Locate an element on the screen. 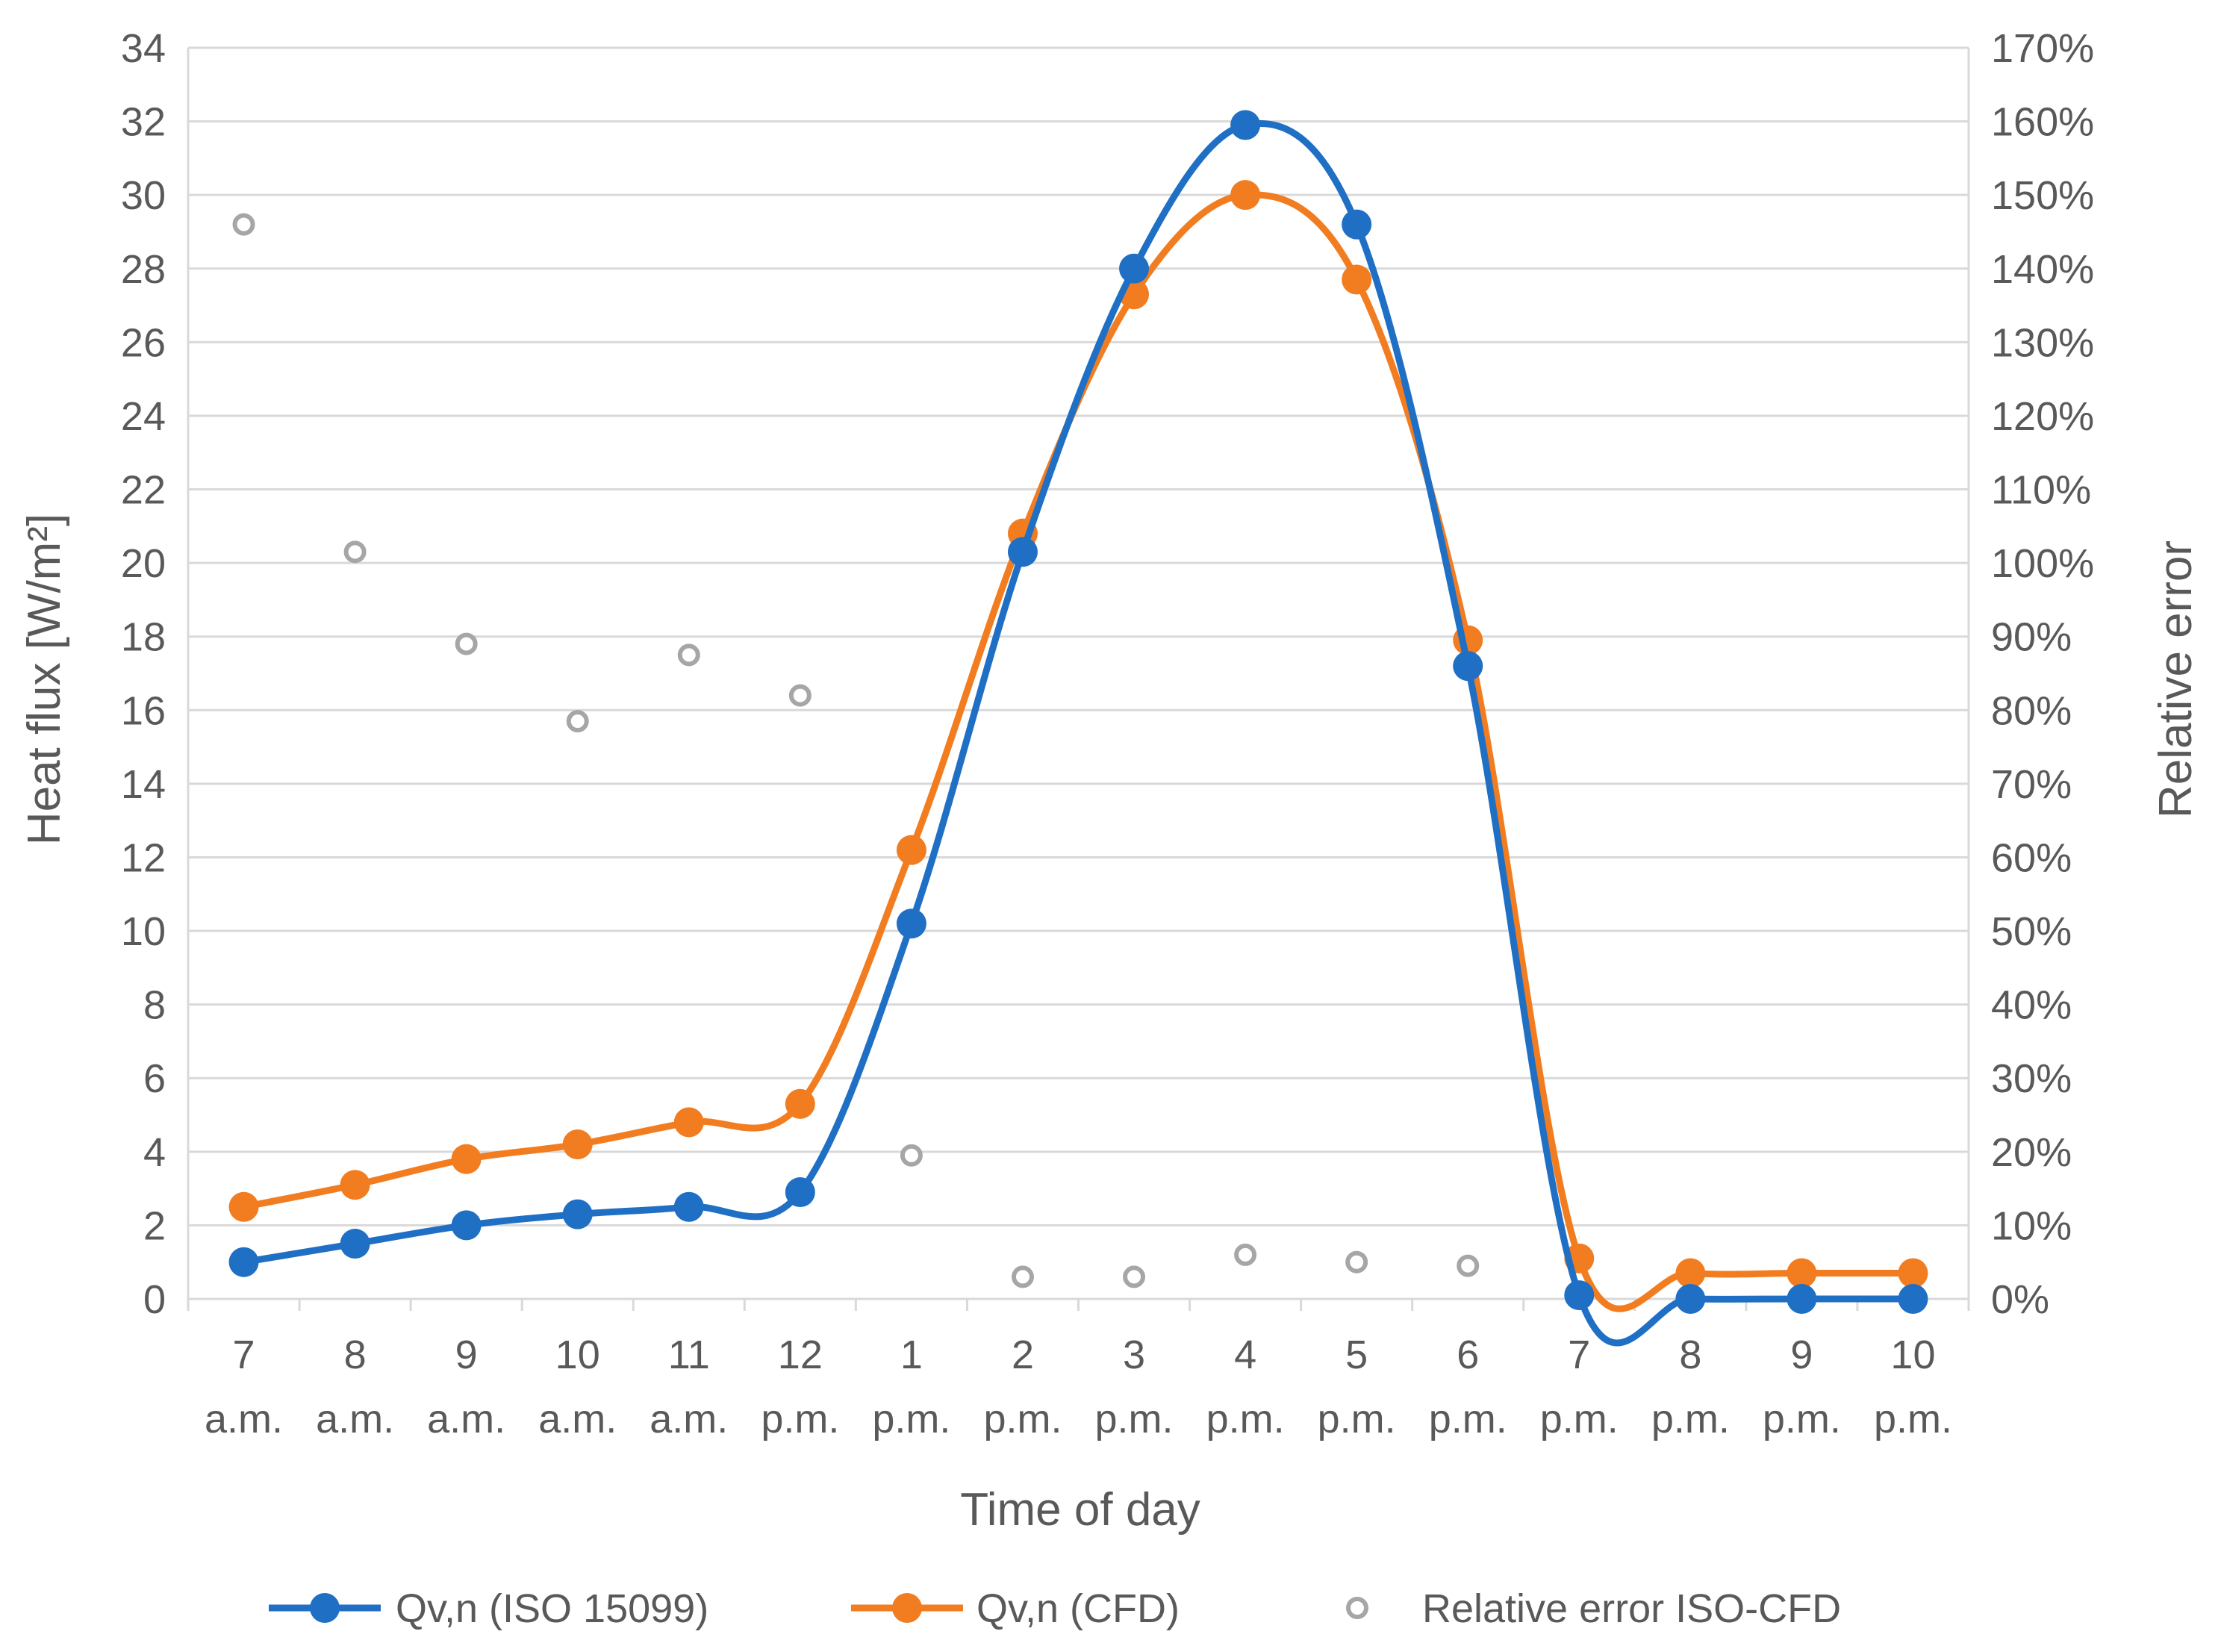 This screenshot has width=2221, height=1652. y2-tick-label: 110% is located at coordinates (2041, 491).